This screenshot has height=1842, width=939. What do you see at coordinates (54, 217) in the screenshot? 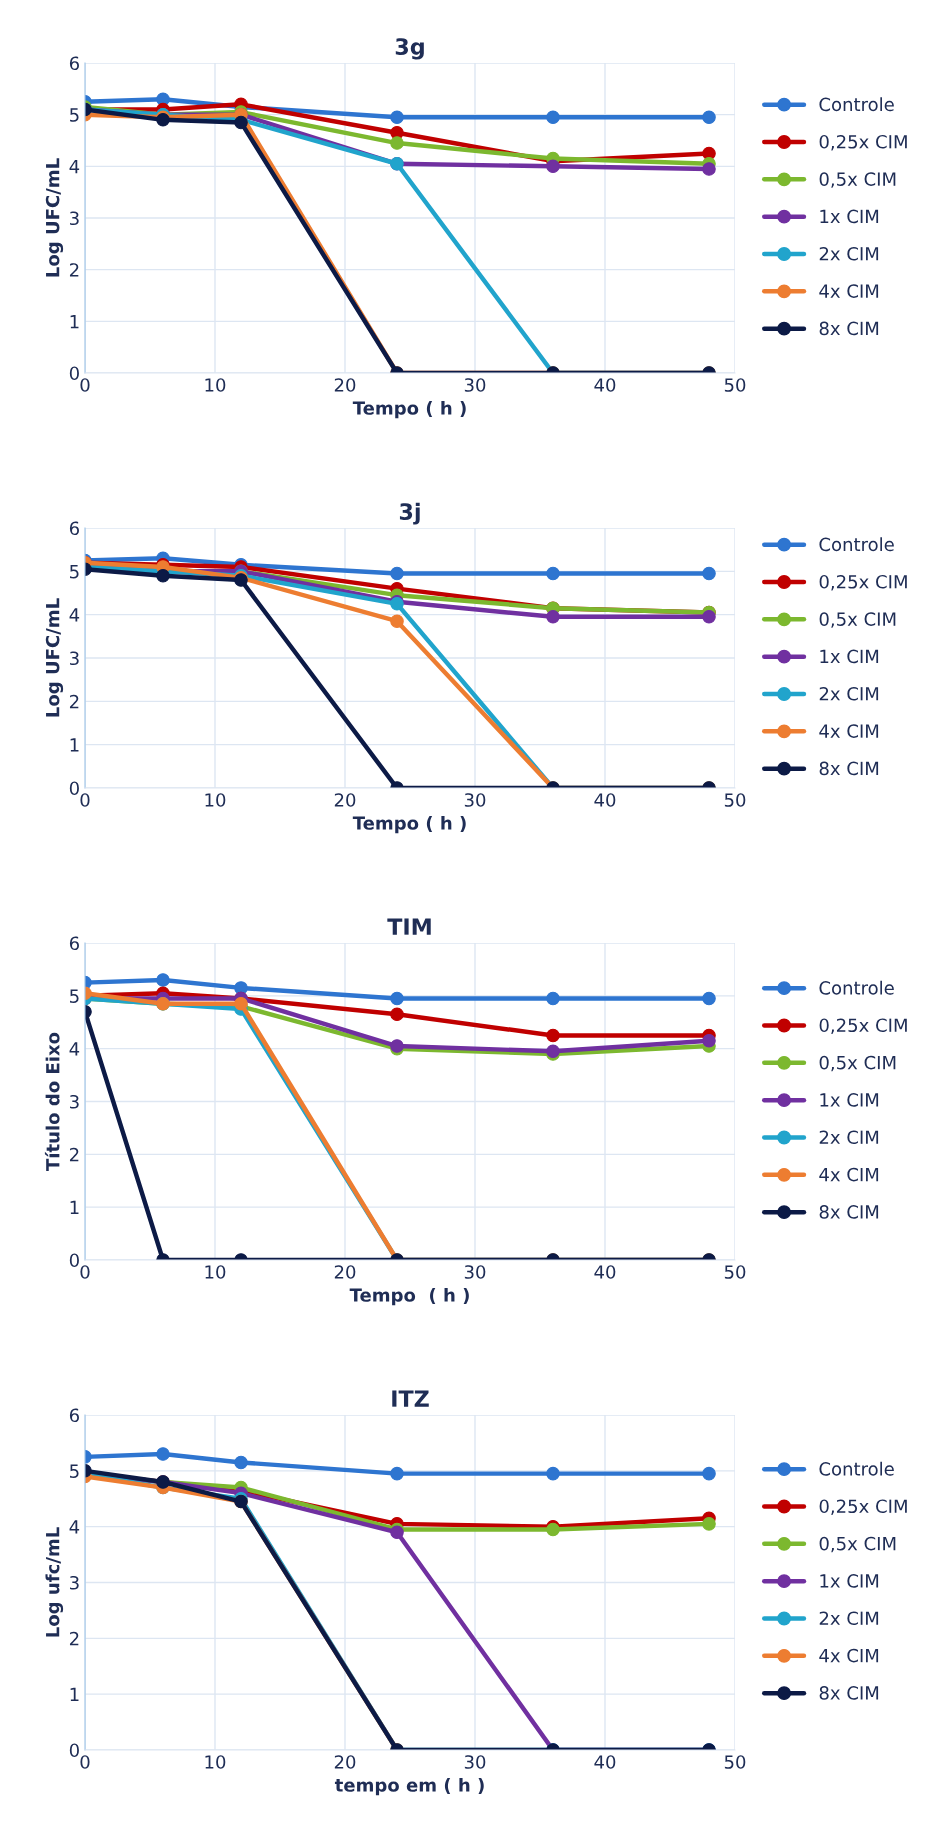
I see `y-axis-title: Log UFC/mL` at bounding box center [54, 217].